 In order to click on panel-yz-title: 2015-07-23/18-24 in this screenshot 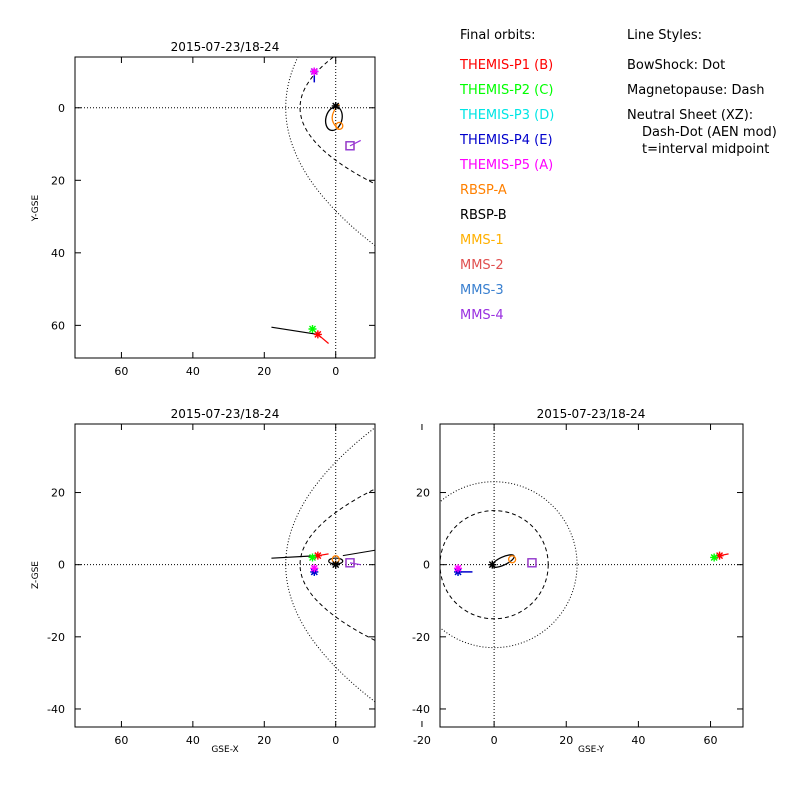, I will do `click(591, 414)`.